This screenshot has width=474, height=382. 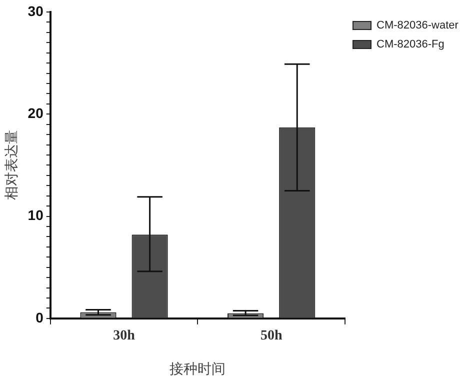 I want to click on y-tick-label: 10, so click(x=36, y=215).